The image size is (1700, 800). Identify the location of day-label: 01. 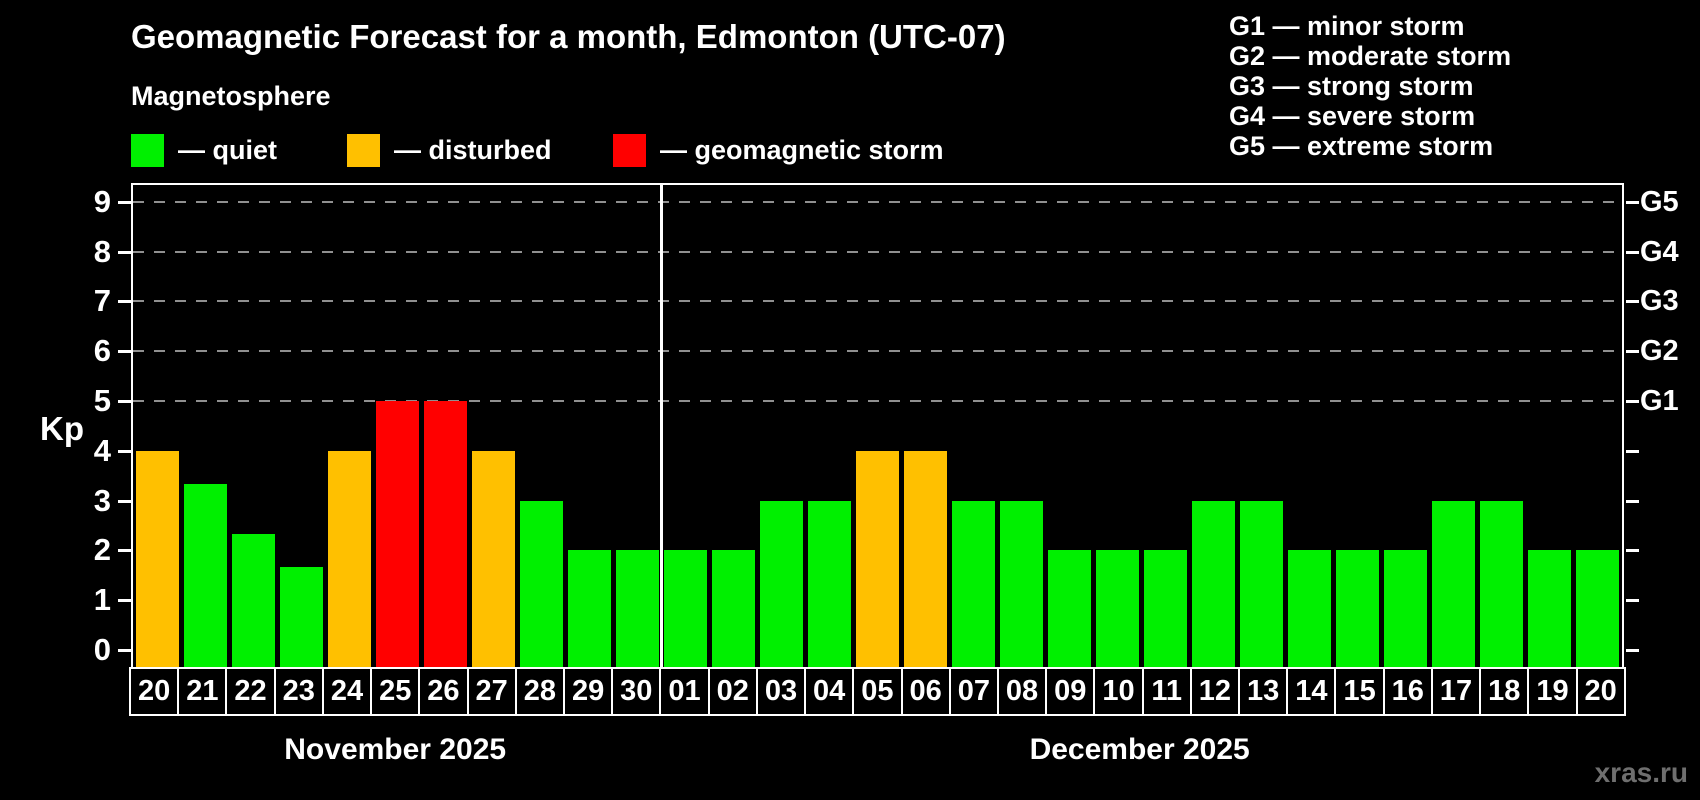
(684, 691).